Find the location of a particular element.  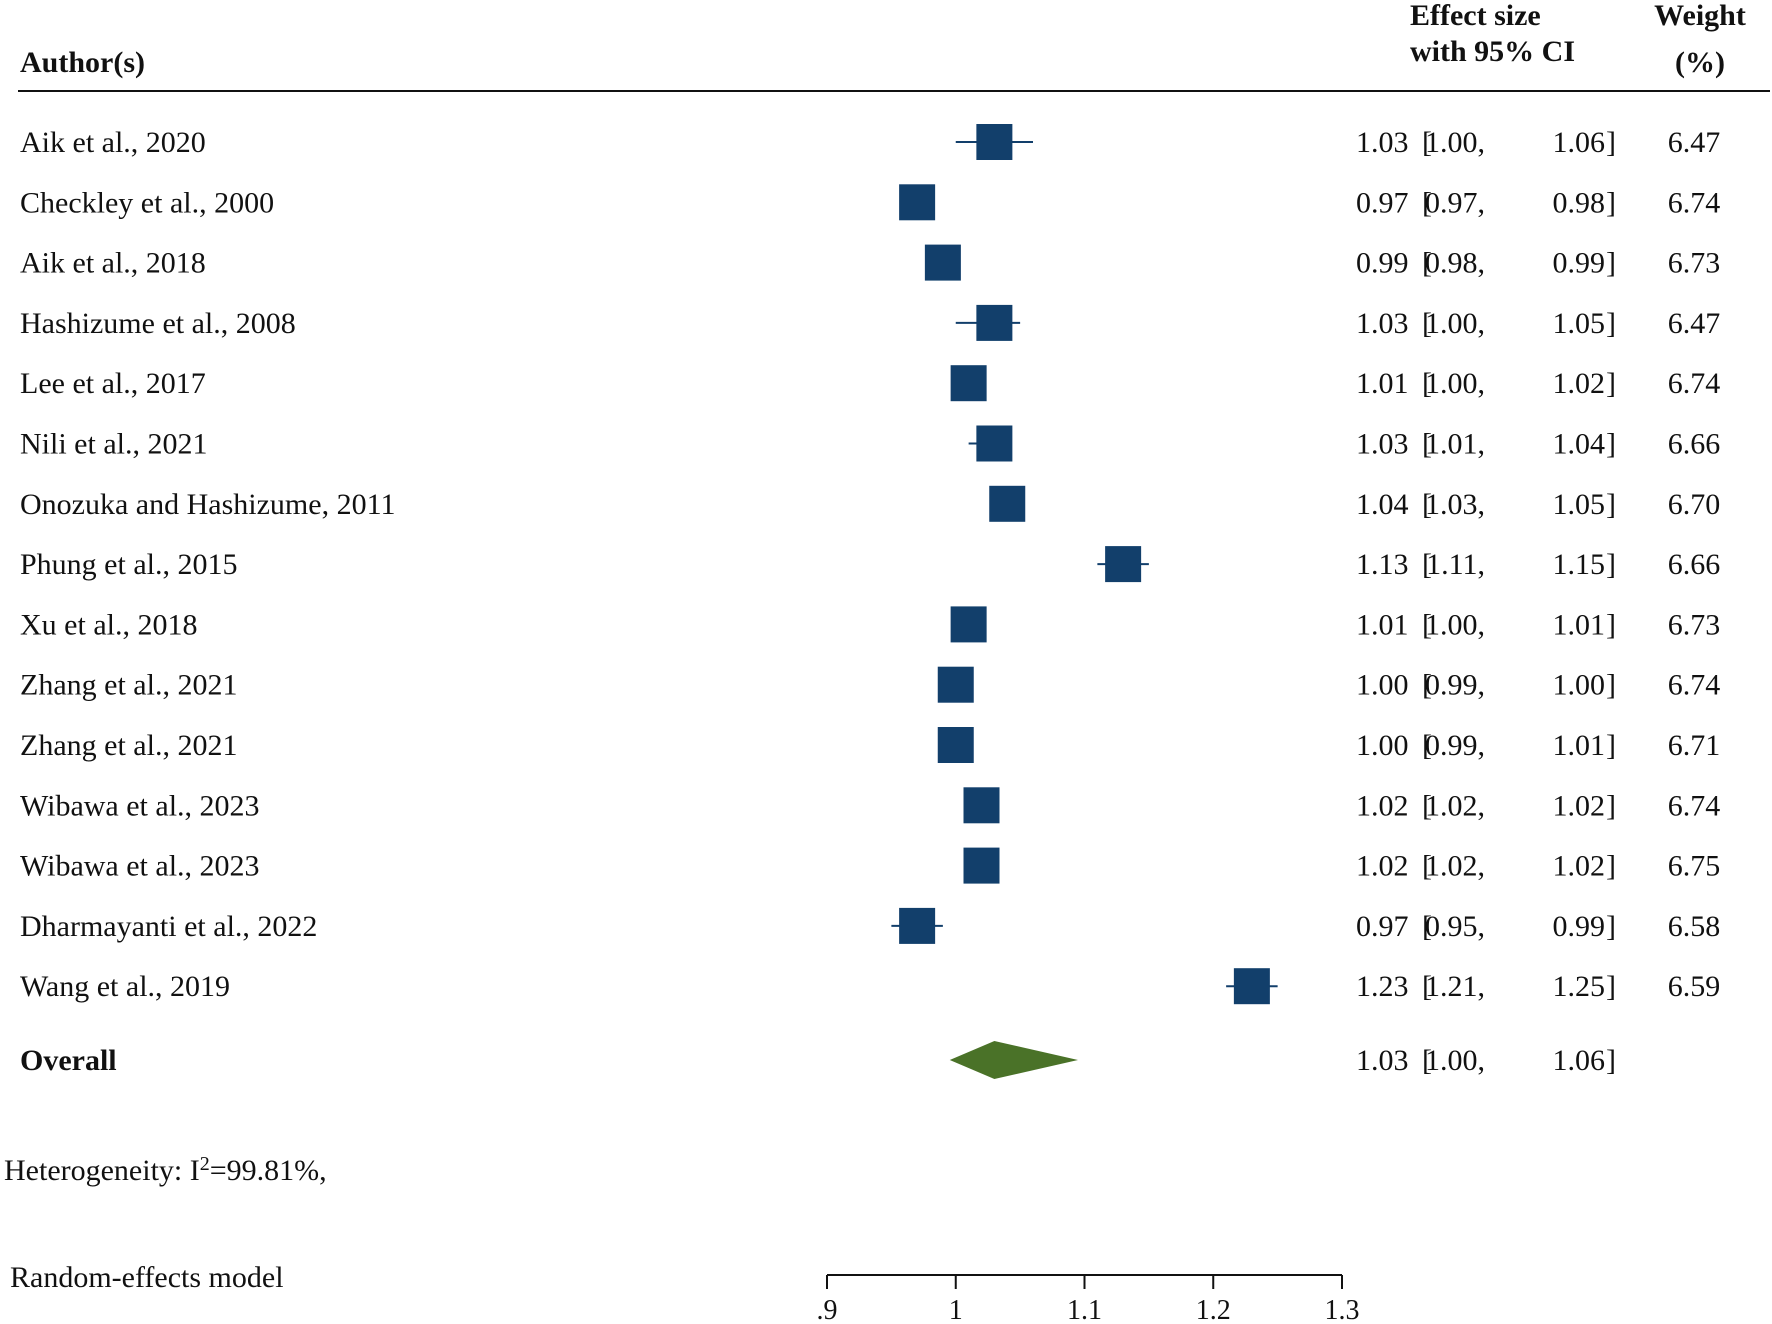

study-row: Zhang et al., 2021 1.00 [0.99, 1.01] 6.71 is located at coordinates (870, 745).